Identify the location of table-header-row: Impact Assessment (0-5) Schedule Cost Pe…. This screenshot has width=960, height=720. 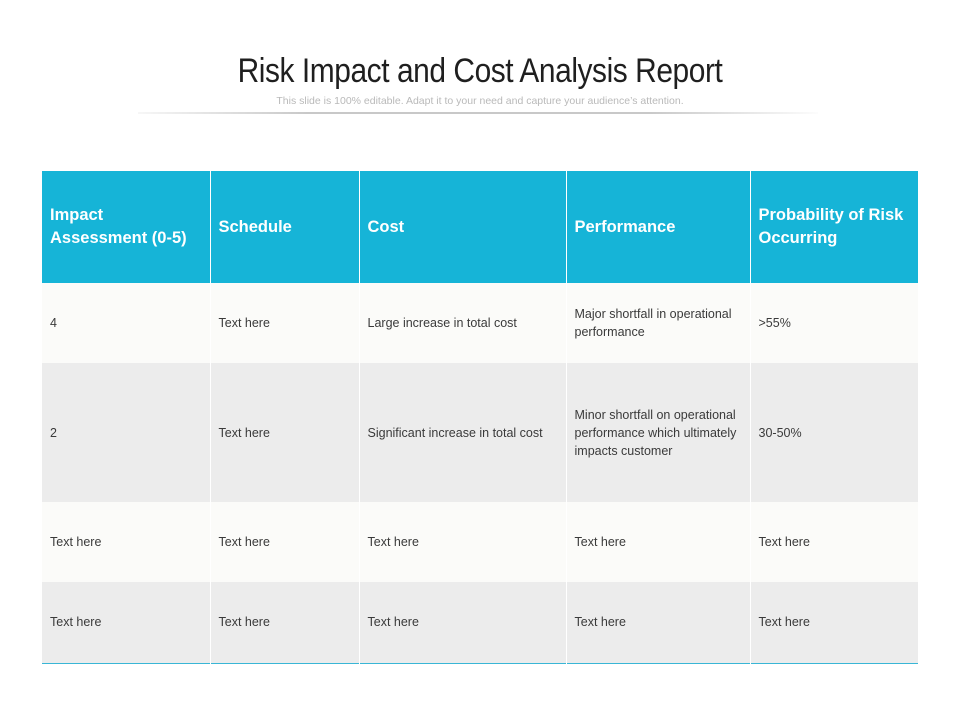
(480, 227).